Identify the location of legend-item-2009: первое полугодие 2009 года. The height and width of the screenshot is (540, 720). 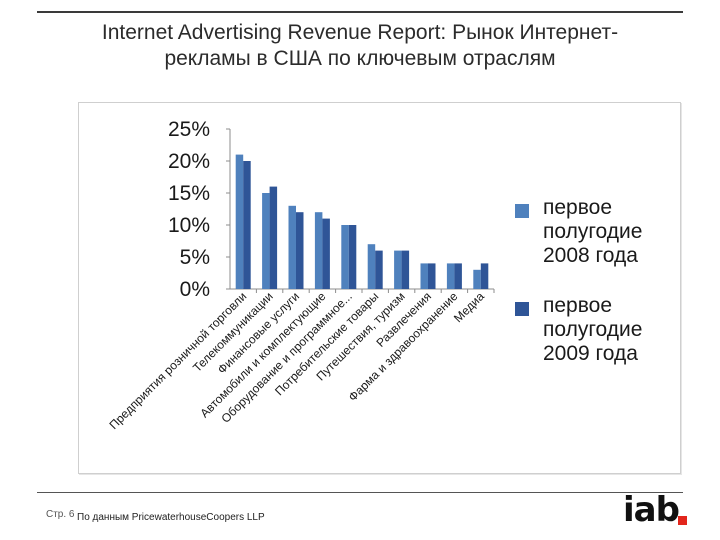
(598, 330).